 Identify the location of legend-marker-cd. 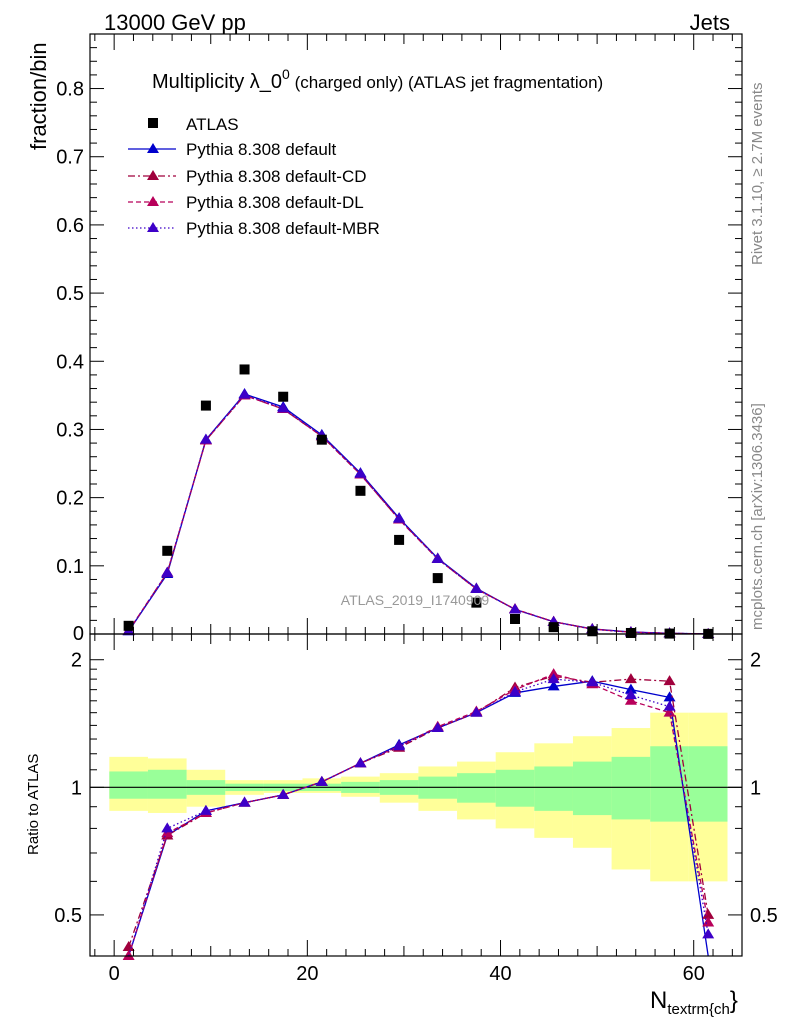
(153, 175).